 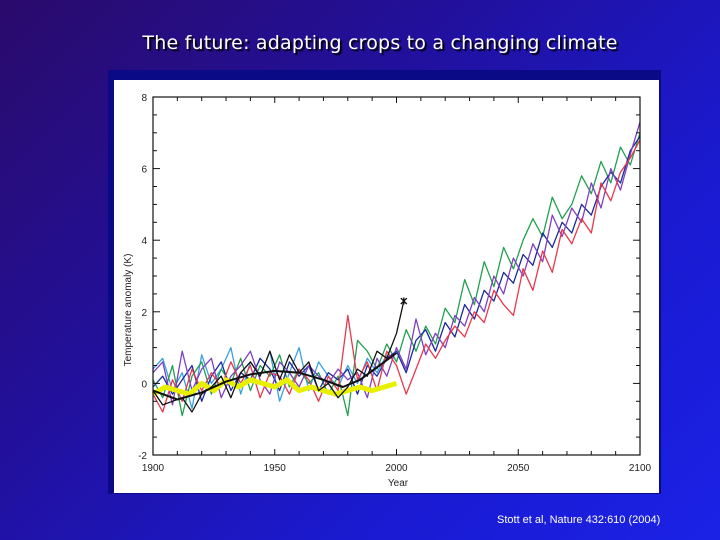 I want to click on citation: Stott et al, Nature 432:610 (2004), so click(x=579, y=520).